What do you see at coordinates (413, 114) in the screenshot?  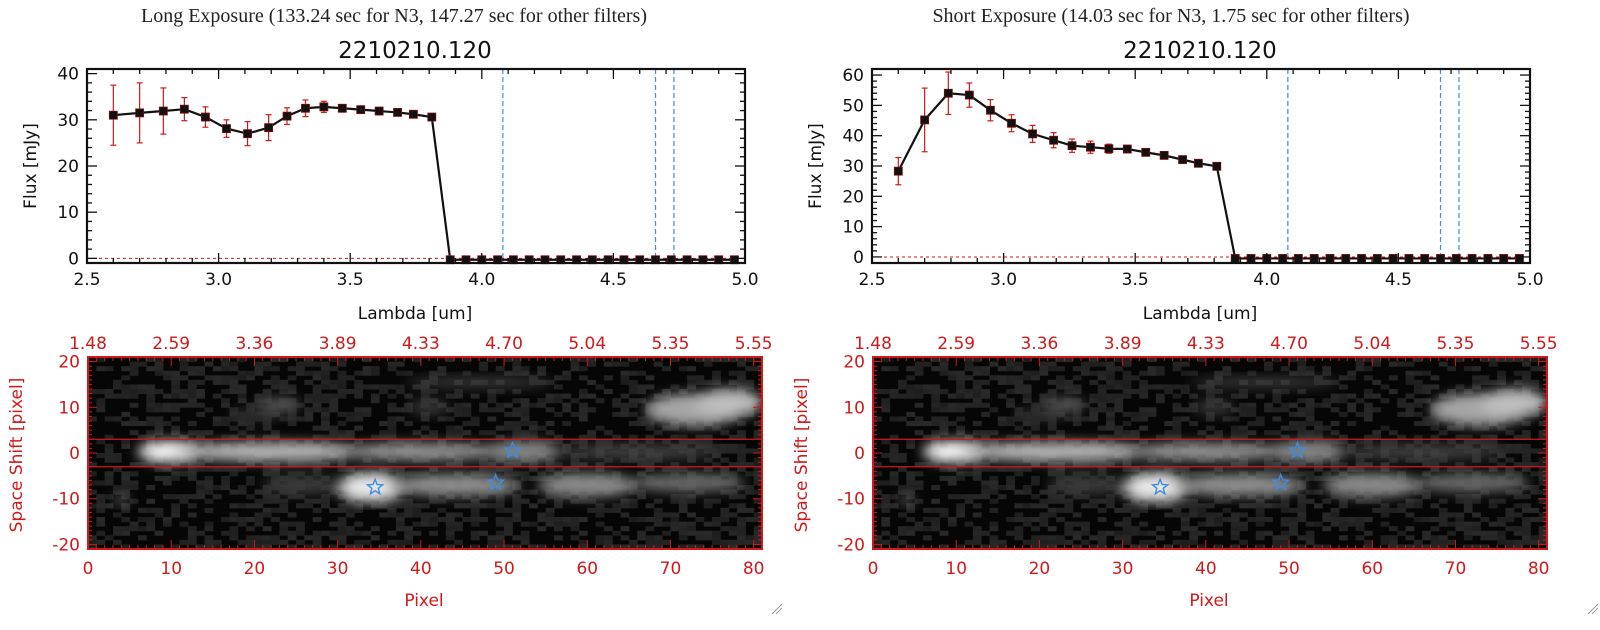 I see `long-spectrum-data-point` at bounding box center [413, 114].